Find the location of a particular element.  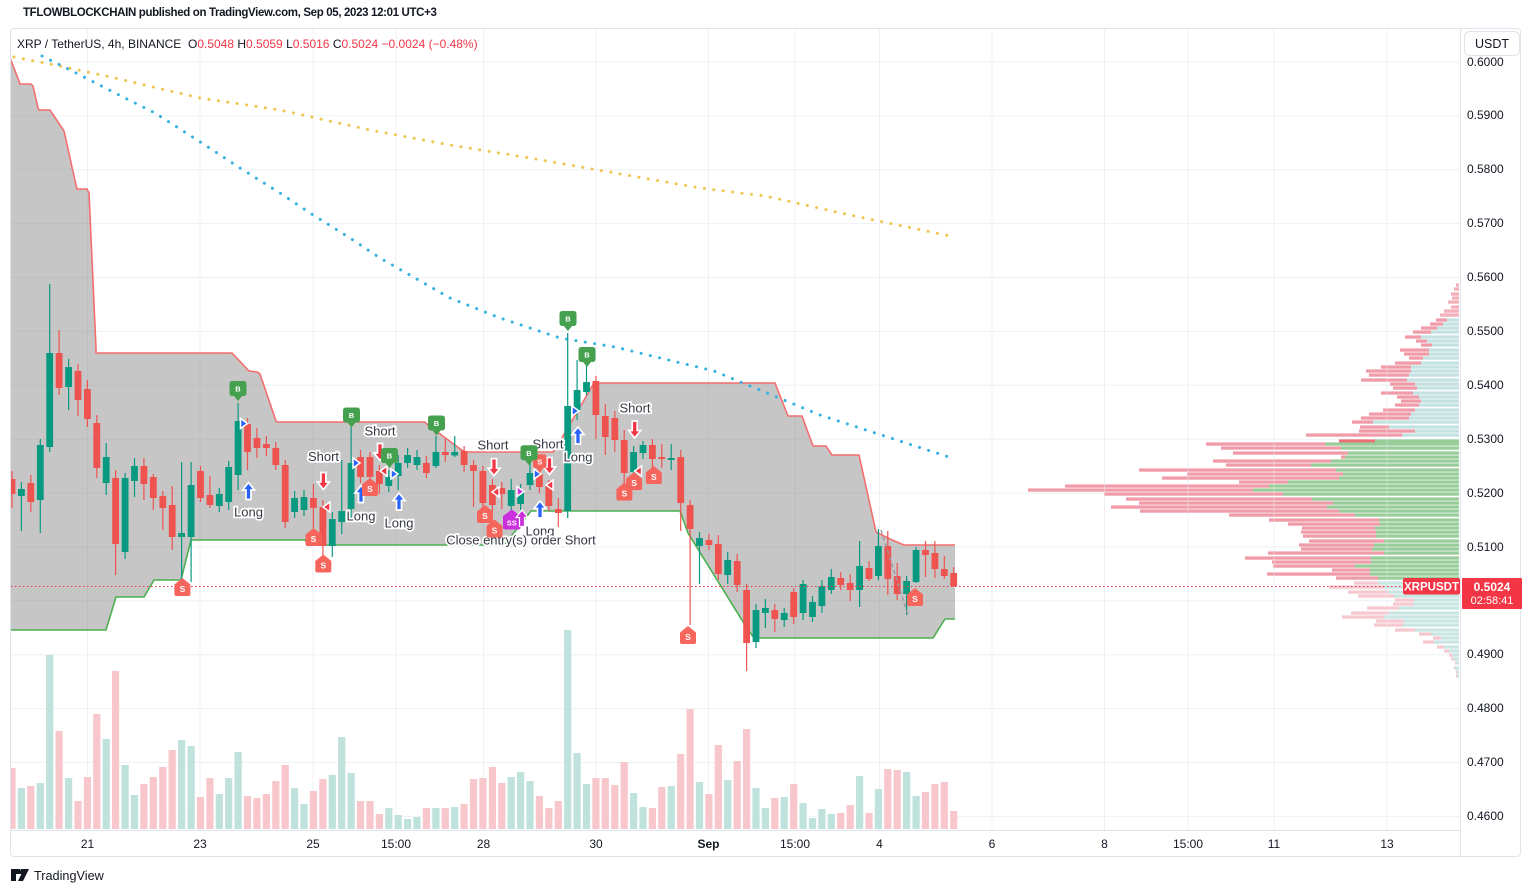

svg-text: Close entry(s) order Short is located at coordinates (521, 540).